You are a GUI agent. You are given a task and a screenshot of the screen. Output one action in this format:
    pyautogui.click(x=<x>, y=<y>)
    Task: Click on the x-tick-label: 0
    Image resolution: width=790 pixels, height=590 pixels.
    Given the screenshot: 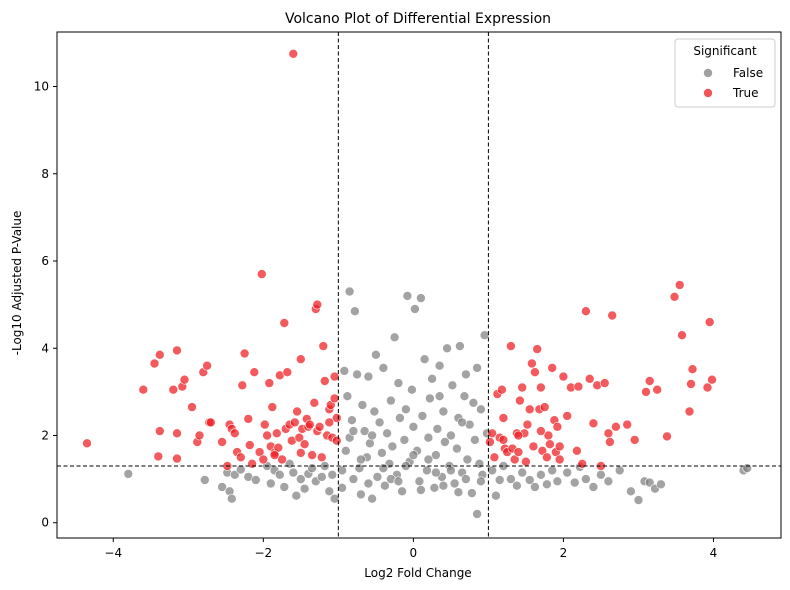 What is the action you would take?
    pyautogui.click(x=414, y=553)
    